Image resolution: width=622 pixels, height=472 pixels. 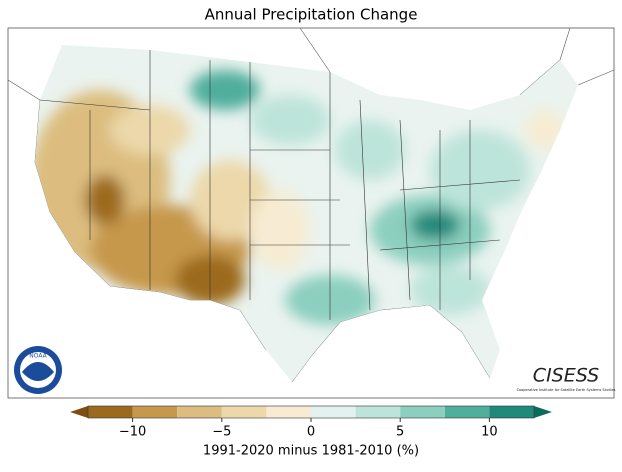 What do you see at coordinates (311, 15) in the screenshot?
I see `map-title: Annual Precipitation Change` at bounding box center [311, 15].